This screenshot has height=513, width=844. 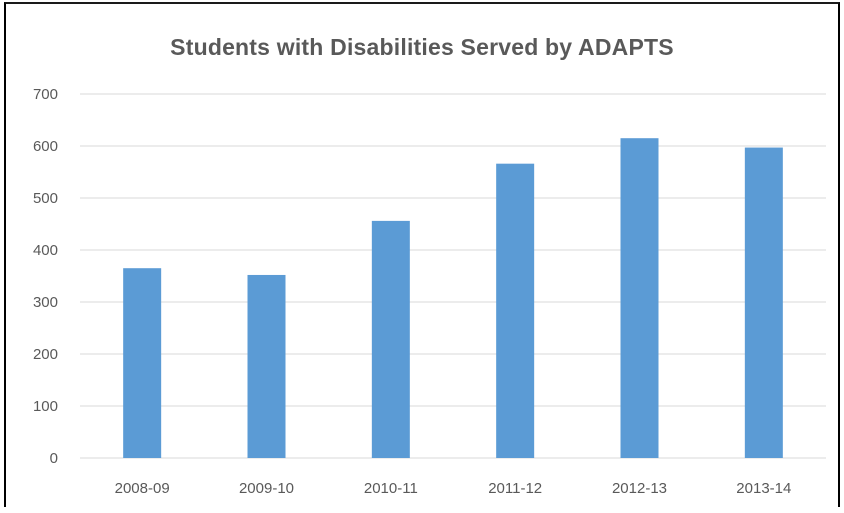 What do you see at coordinates (54, 458) in the screenshot?
I see `y-tick-label: 0` at bounding box center [54, 458].